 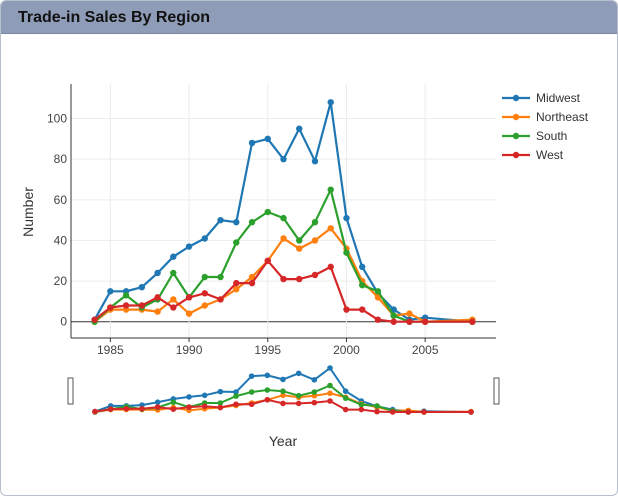 I want to click on range-selector, so click(x=283, y=390).